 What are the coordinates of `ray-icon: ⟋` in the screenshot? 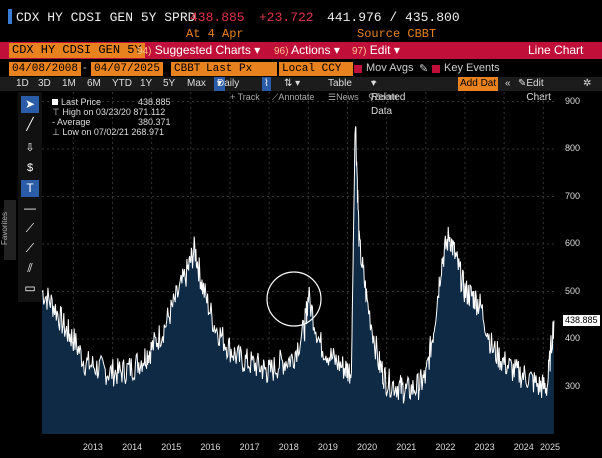 It's located at (30, 248).